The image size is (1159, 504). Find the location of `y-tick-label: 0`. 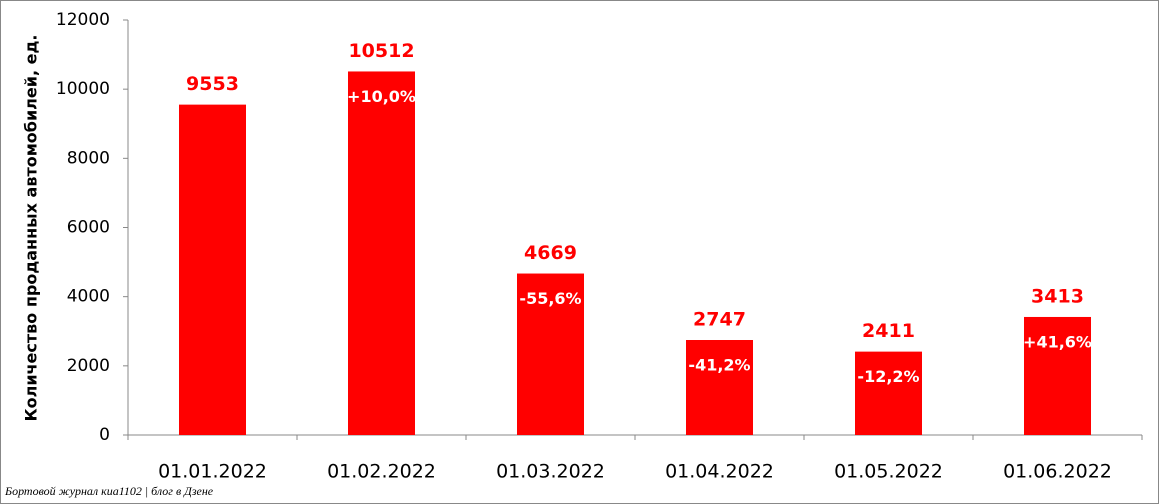

y-tick-label: 0 is located at coordinates (104, 435).